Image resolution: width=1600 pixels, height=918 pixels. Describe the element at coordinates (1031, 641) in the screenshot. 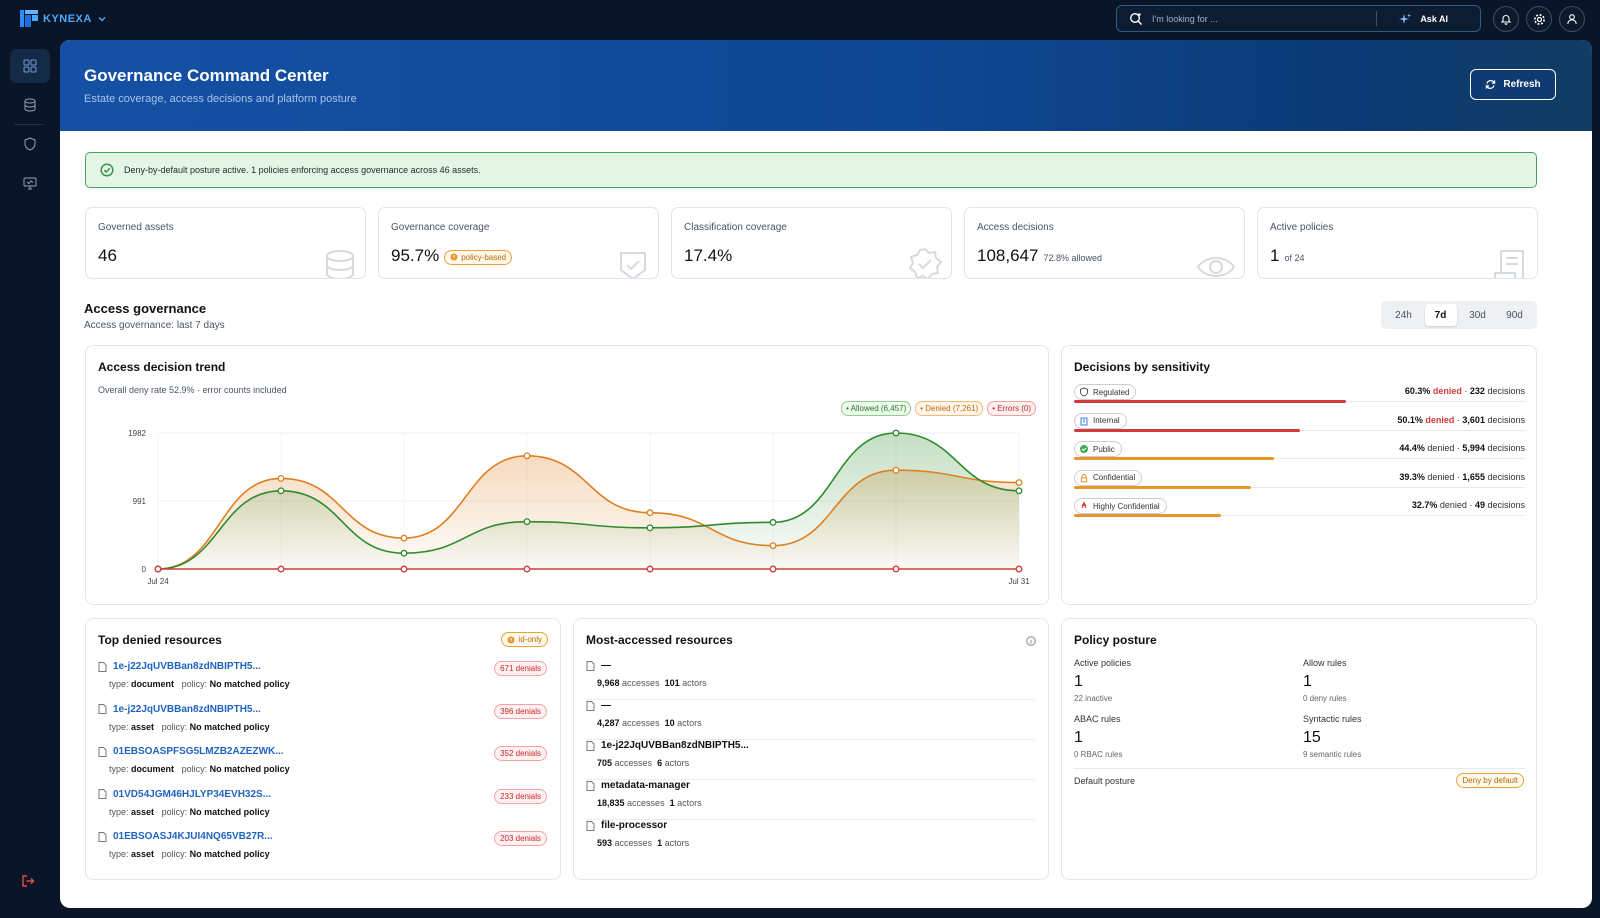

I see `info-icon` at that location.